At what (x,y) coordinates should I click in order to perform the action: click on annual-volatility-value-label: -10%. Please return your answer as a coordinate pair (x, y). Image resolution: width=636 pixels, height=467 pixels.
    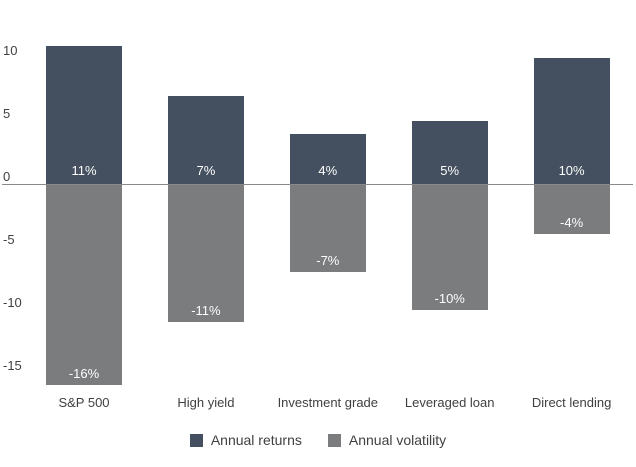
    Looking at the image, I should click on (449, 298).